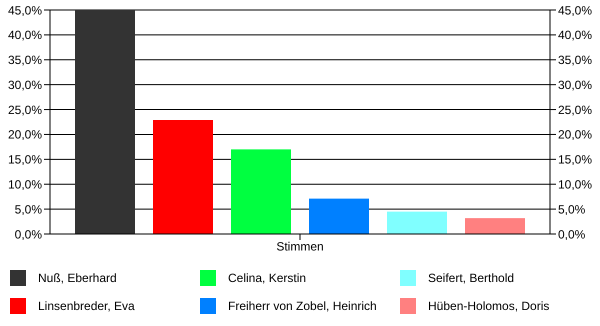 The image size is (600, 326). Describe the element at coordinates (575, 10) in the screenshot. I see `text: 45,0%` at that location.